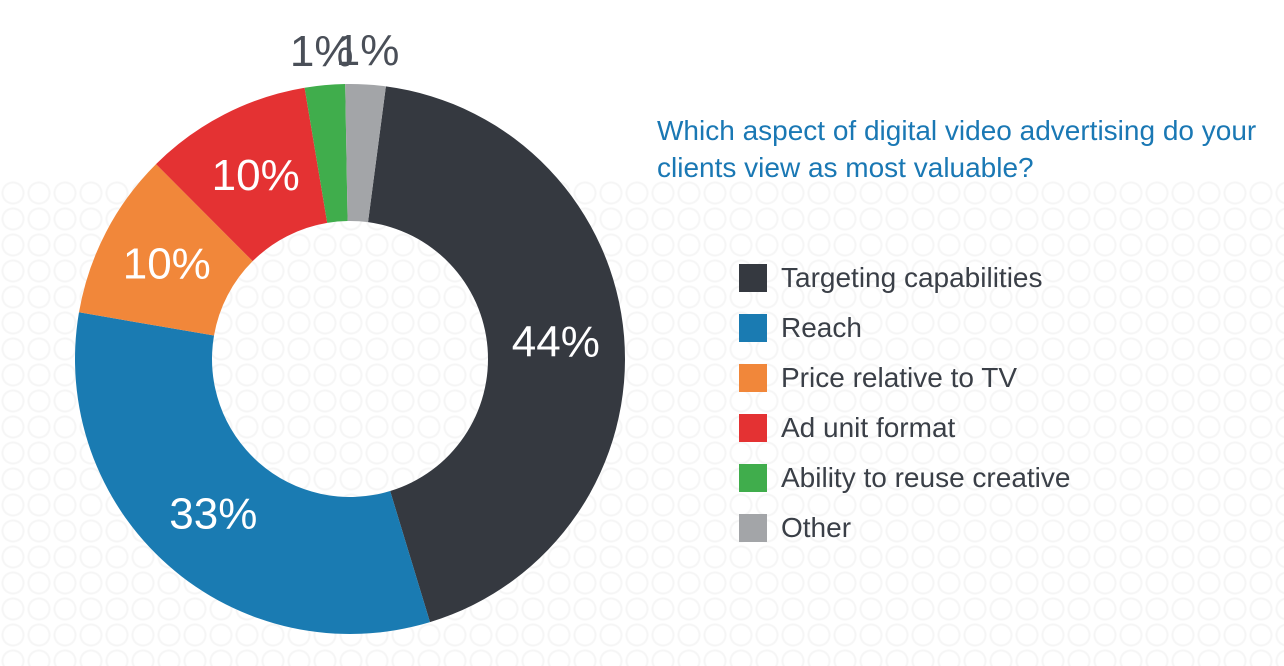 This screenshot has width=1284, height=666. I want to click on label-targeting: 44%, so click(556, 342).